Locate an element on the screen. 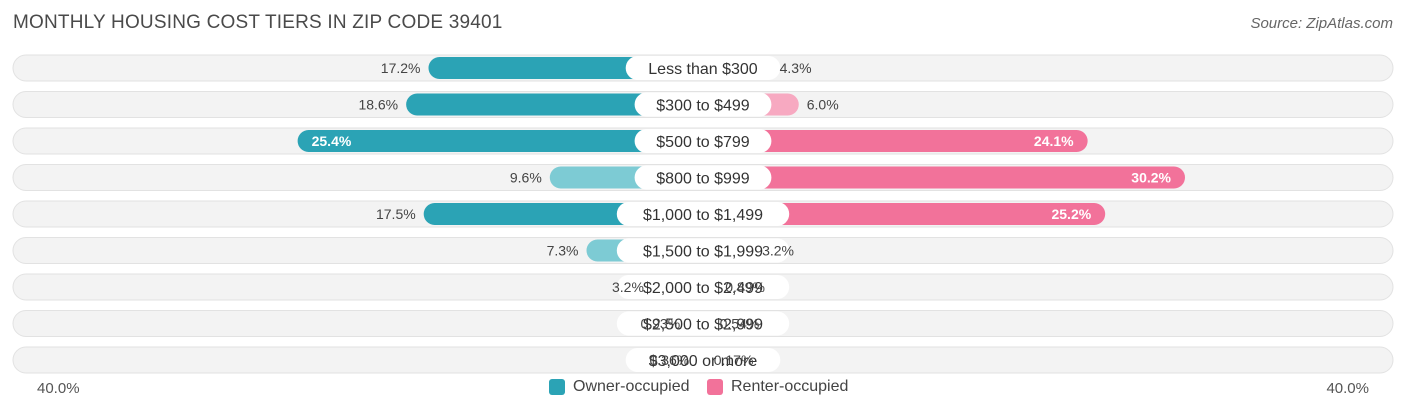 The height and width of the screenshot is (414, 1406). renter-value-label: 0.54% is located at coordinates (740, 324).